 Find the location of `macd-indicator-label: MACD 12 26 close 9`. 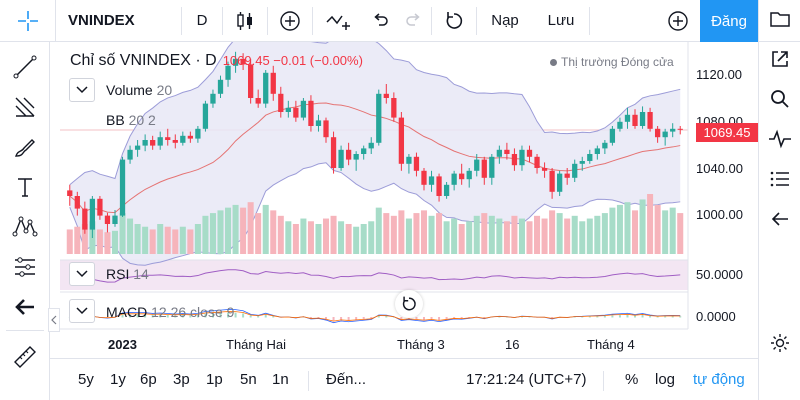

macd-indicator-label: MACD 12 26 close 9 is located at coordinates (170, 312).